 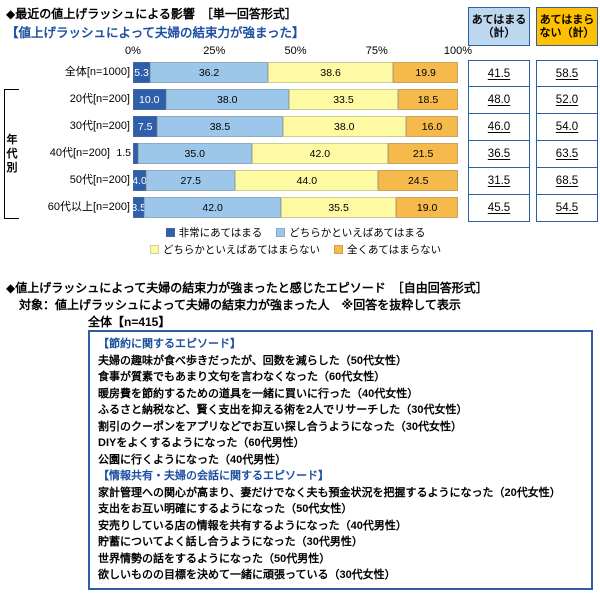 I want to click on segment-value: 19.9, so click(x=425, y=72).